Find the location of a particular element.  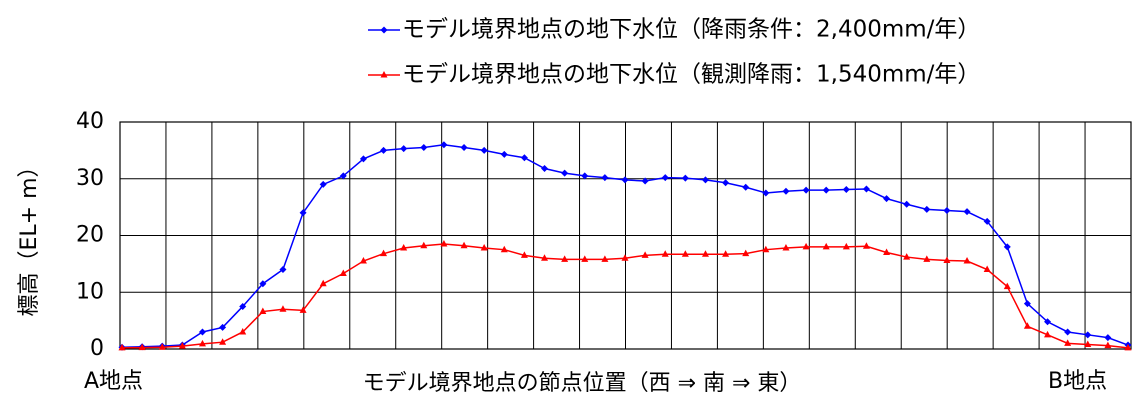

x-axis-label: モデル境界地点の節点位置（西 ⇒ 南 ⇒ 東） is located at coordinates (582, 383).